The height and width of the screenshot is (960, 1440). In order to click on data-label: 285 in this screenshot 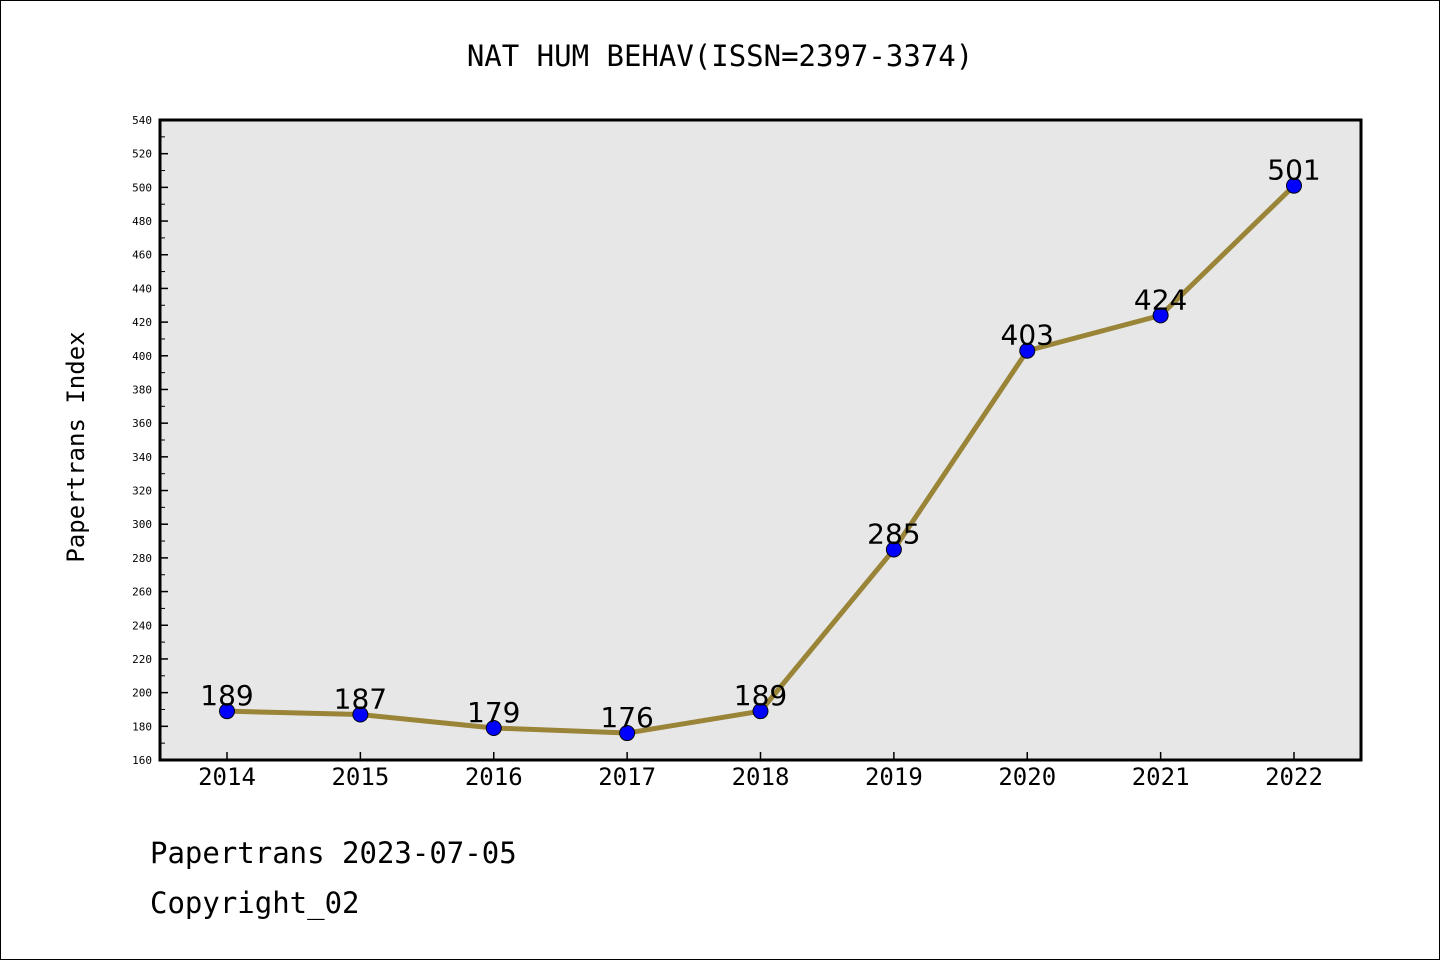, I will do `click(893, 533)`.